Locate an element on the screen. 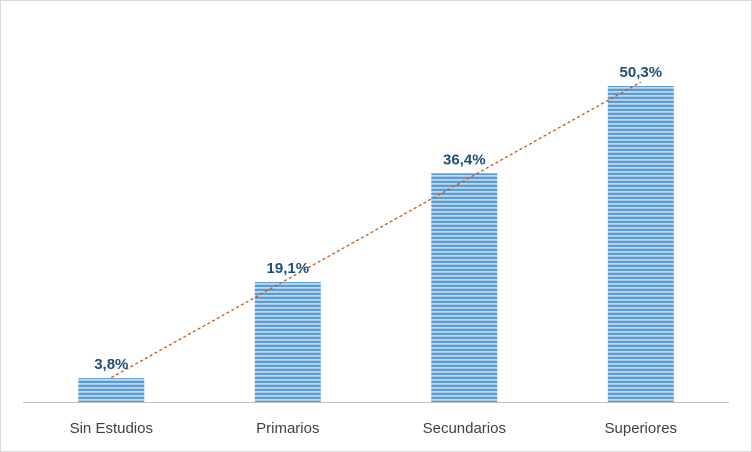  data-label-4: 50,3% is located at coordinates (641, 72).